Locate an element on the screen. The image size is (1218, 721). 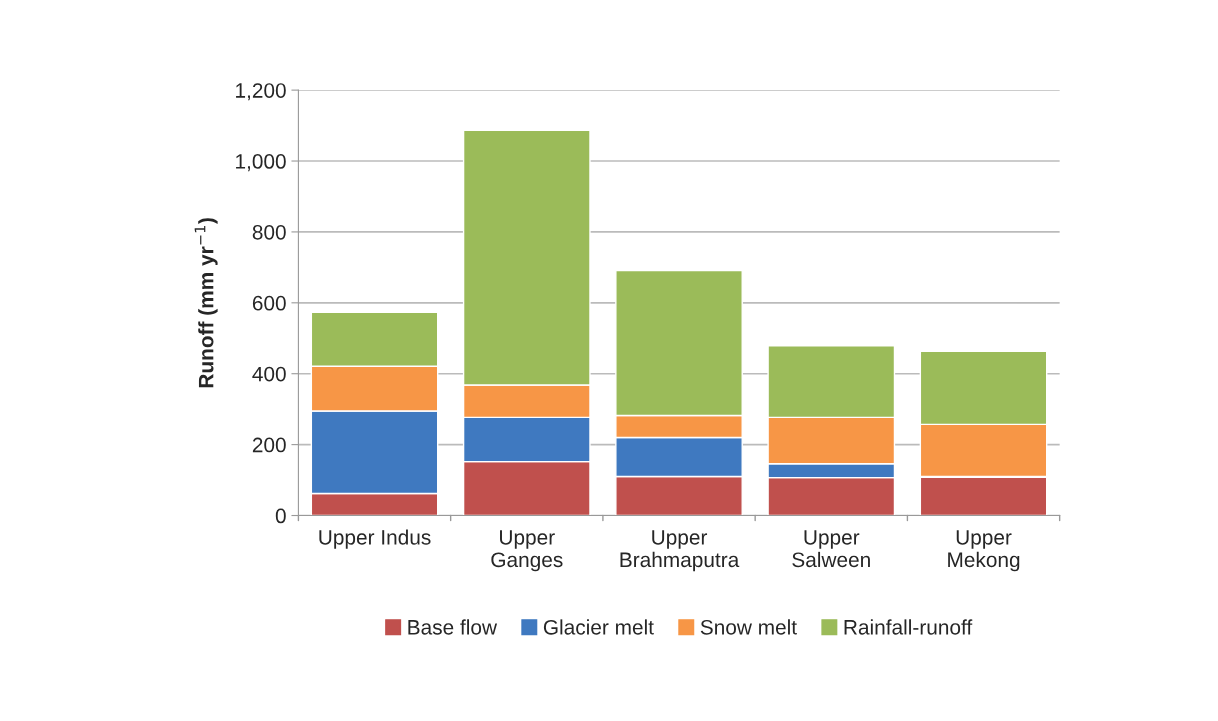
legend-label: Glacier melt is located at coordinates (598, 627).